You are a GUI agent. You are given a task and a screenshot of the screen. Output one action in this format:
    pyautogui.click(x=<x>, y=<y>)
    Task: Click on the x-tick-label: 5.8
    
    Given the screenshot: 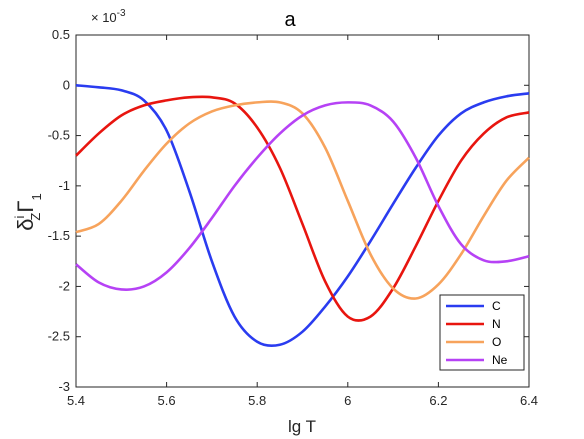 What is the action you would take?
    pyautogui.click(x=257, y=400)
    